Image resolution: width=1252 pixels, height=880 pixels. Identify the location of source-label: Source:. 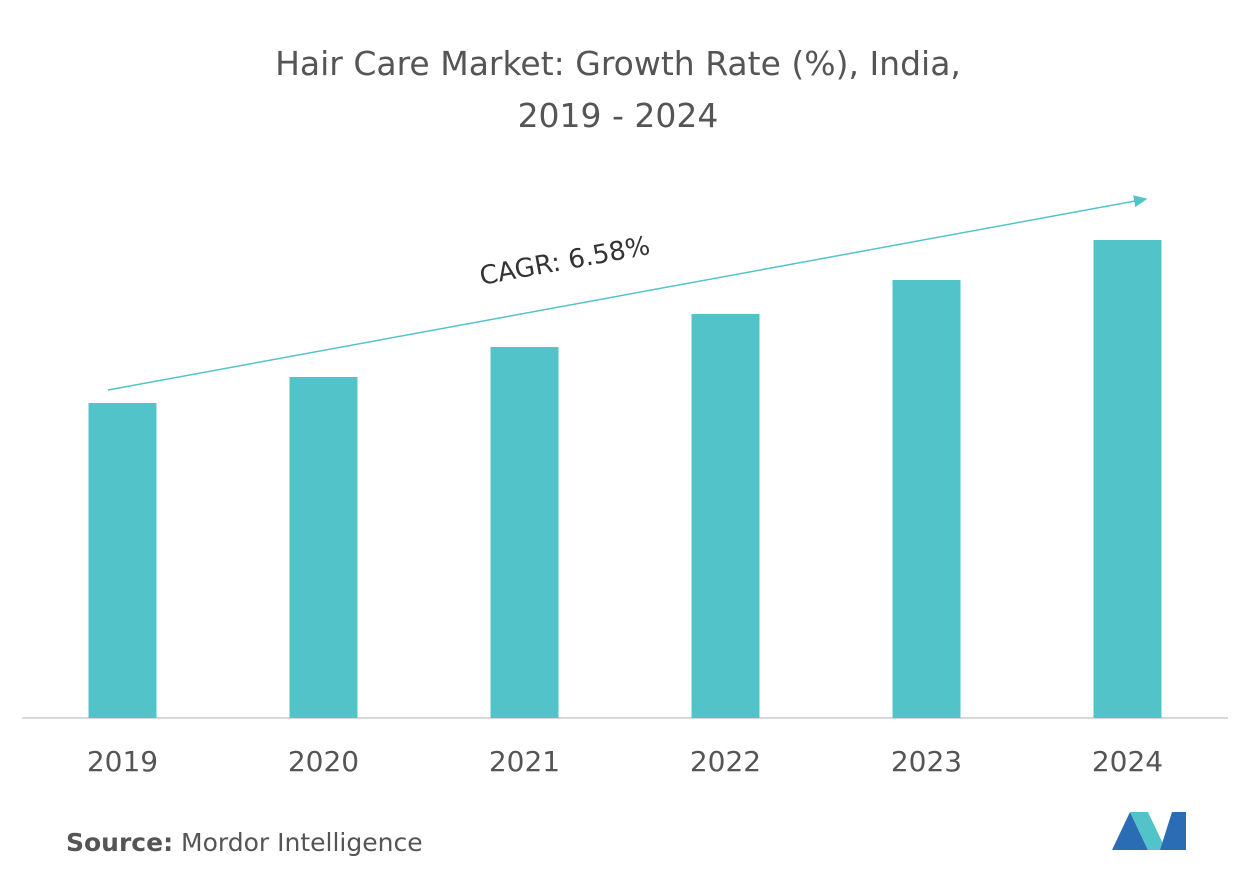
(120, 842).